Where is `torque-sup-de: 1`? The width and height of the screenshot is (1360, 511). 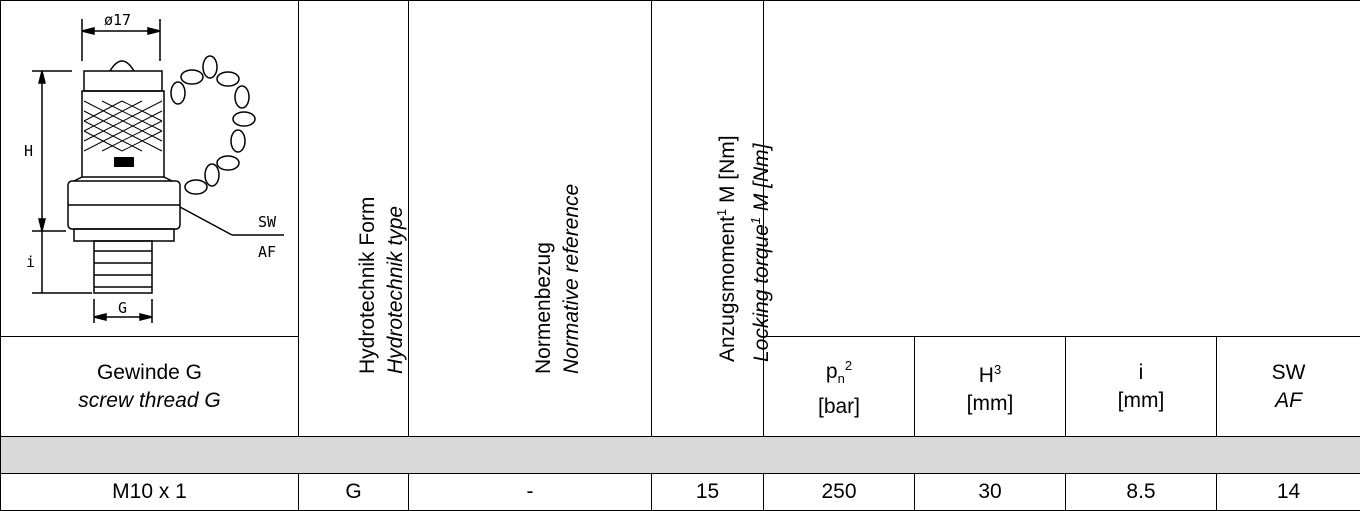 torque-sup-de: 1 is located at coordinates (721, 212).